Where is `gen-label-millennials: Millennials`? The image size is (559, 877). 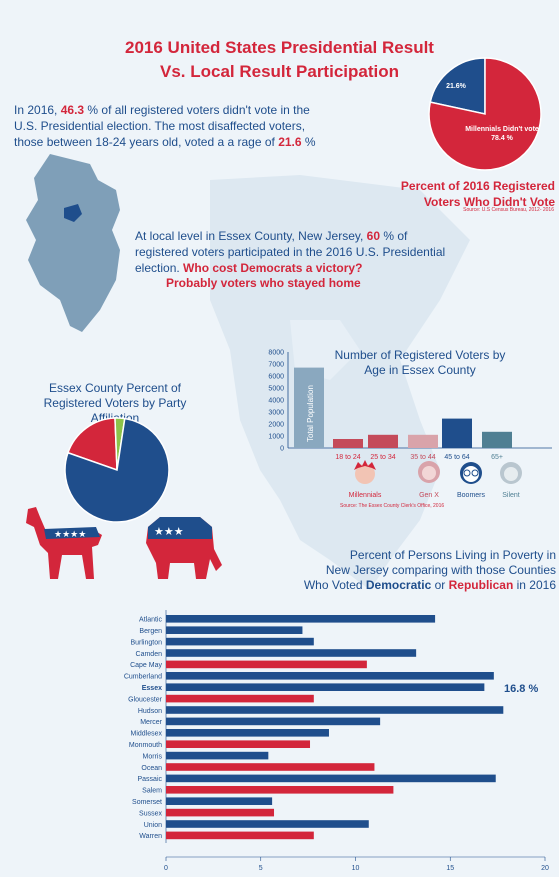
gen-label-millennials: Millennials is located at coordinates (365, 495).